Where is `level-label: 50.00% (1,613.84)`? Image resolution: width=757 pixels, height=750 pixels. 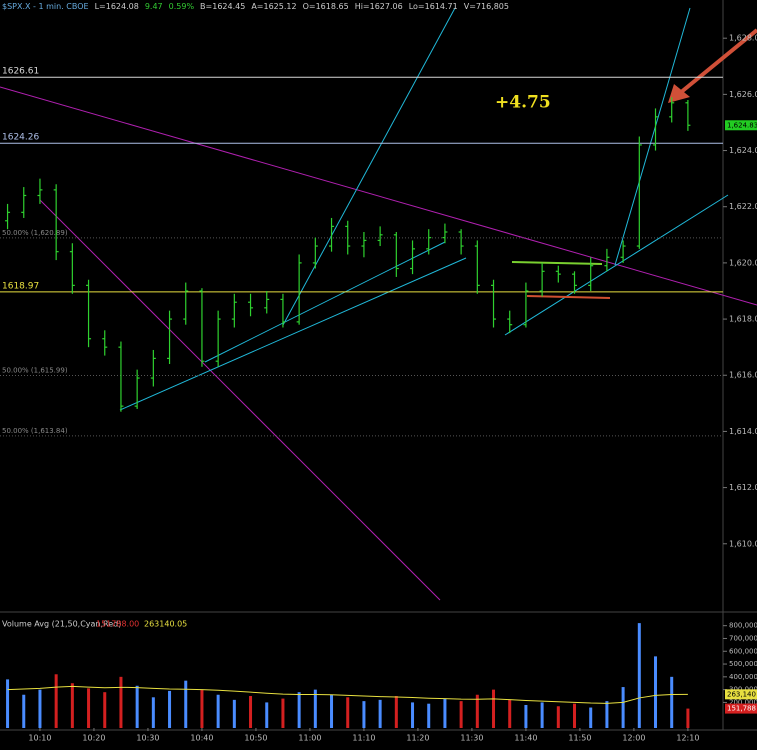 level-label: 50.00% (1,613.84) is located at coordinates (35, 431).